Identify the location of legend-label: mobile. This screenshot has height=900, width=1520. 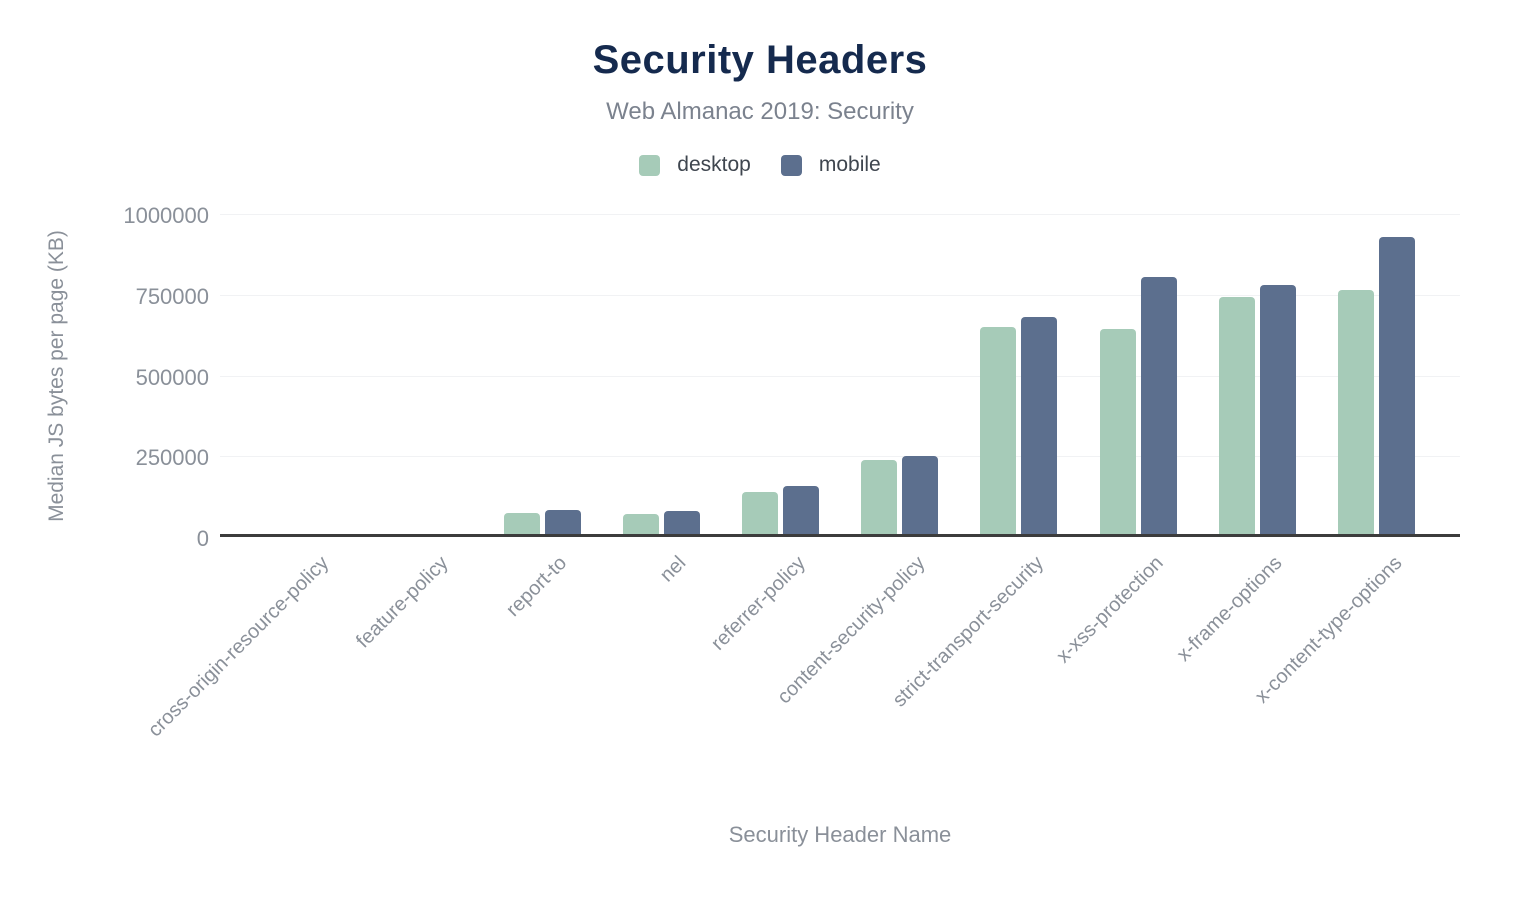
(849, 164).